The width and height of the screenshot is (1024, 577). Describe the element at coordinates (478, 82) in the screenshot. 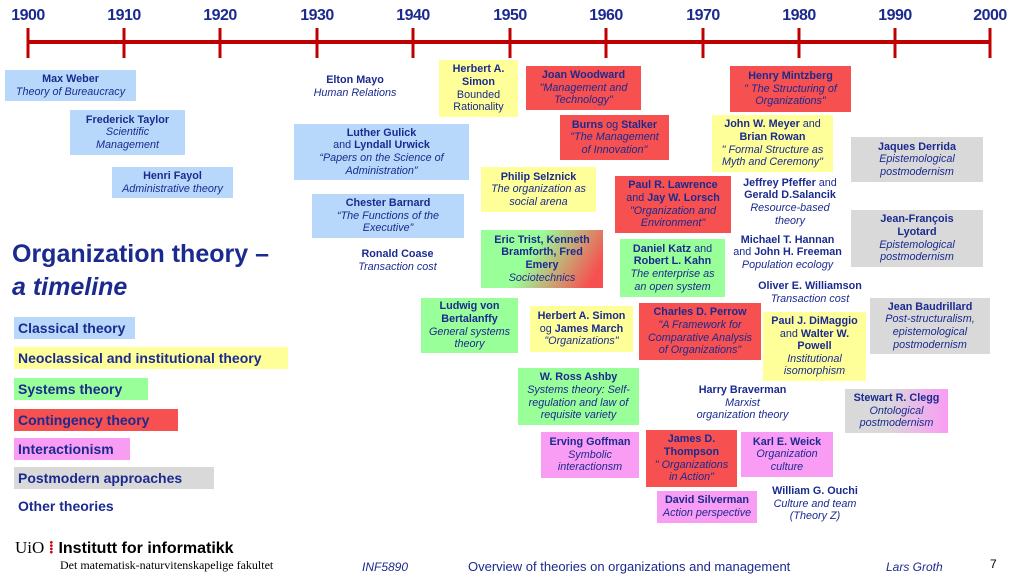

I see `theory-line: Simon` at that location.